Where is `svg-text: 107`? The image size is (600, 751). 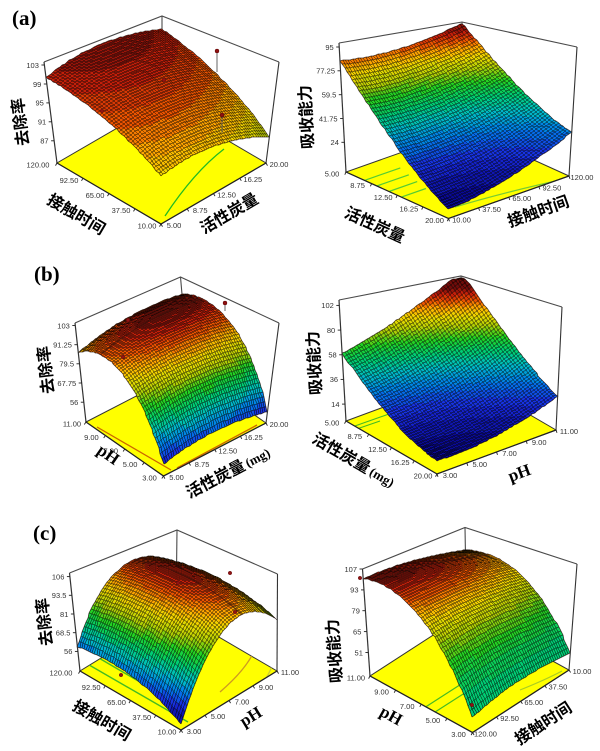 svg-text: 107 is located at coordinates (350, 569).